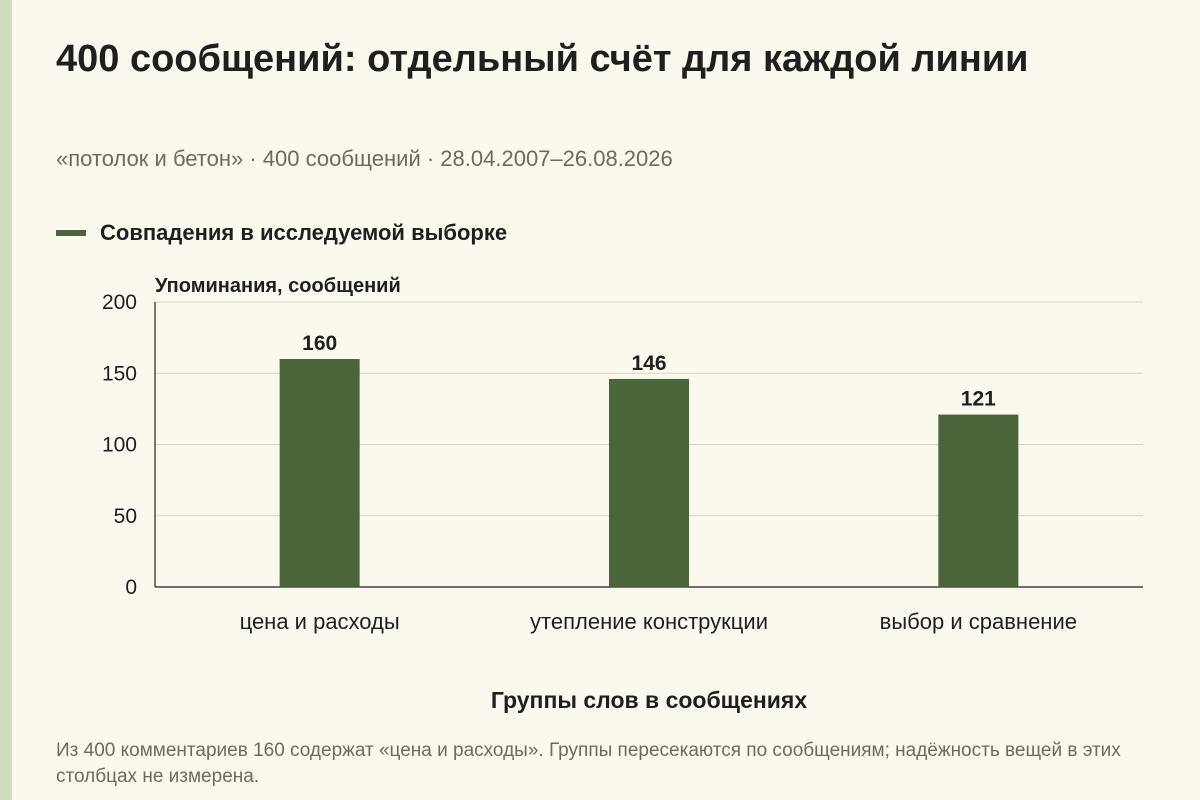 The height and width of the screenshot is (800, 1200). I want to click on legend-label: Совпадения в исследуемой выборке, so click(304, 232).